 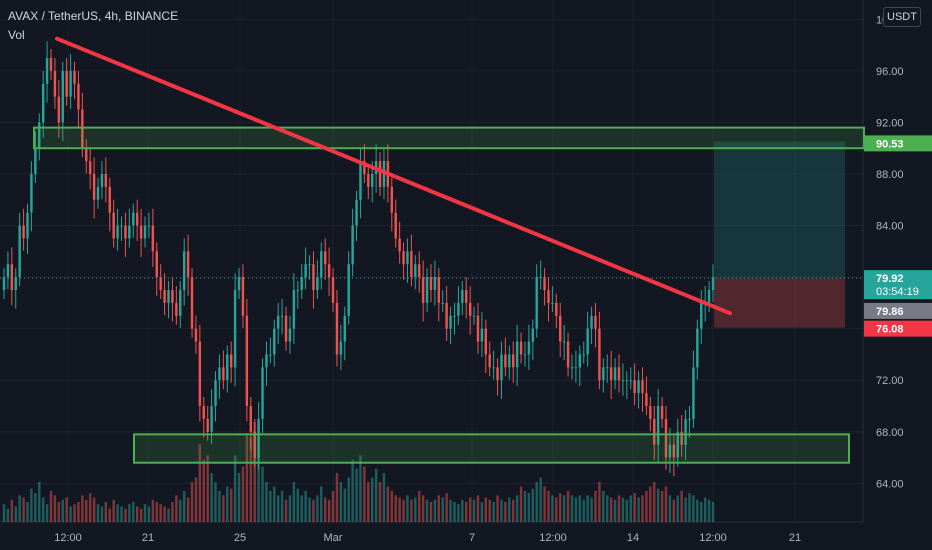 What do you see at coordinates (240, 538) in the screenshot?
I see `x-tick-label: 25` at bounding box center [240, 538].